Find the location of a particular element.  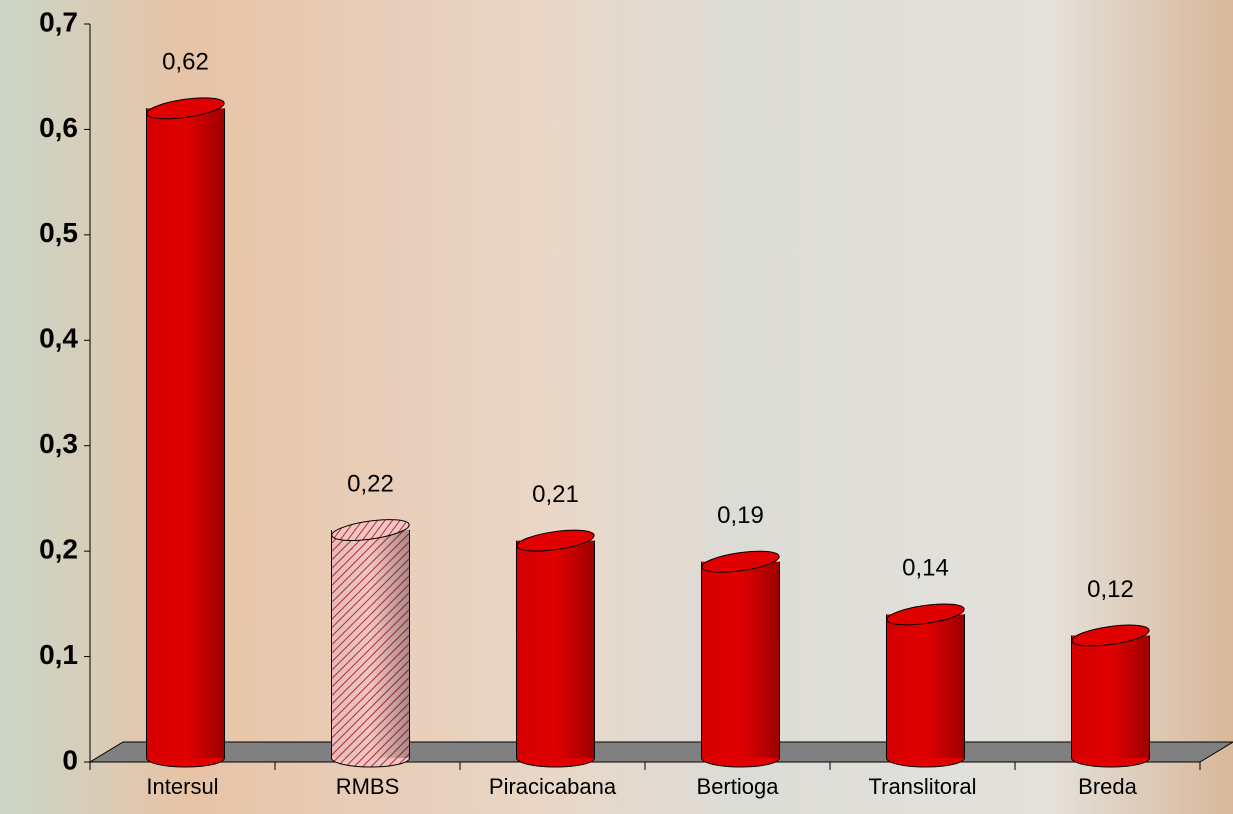

y-tick-label: 0,3 is located at coordinates (58, 443).